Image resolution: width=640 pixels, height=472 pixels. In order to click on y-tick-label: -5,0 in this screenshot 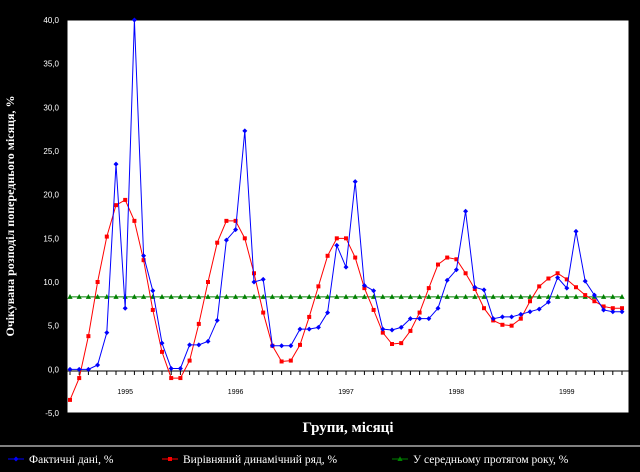, I will do `click(52, 413)`.